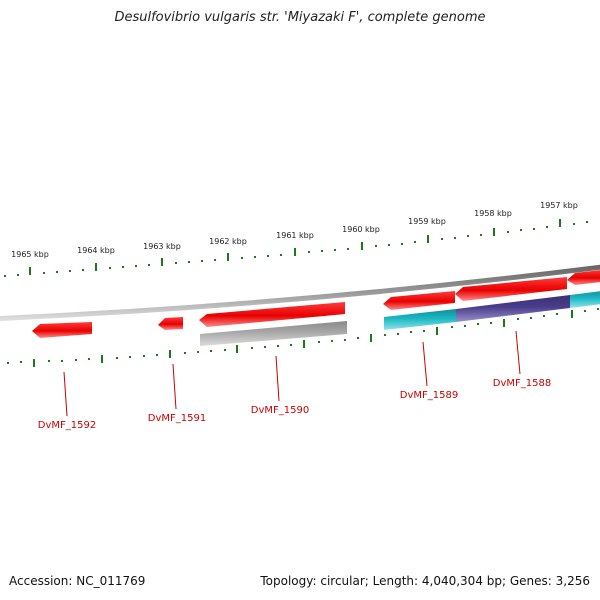 The width and height of the screenshot is (600, 600). I want to click on gene-label: DvMF_1589, so click(429, 395).